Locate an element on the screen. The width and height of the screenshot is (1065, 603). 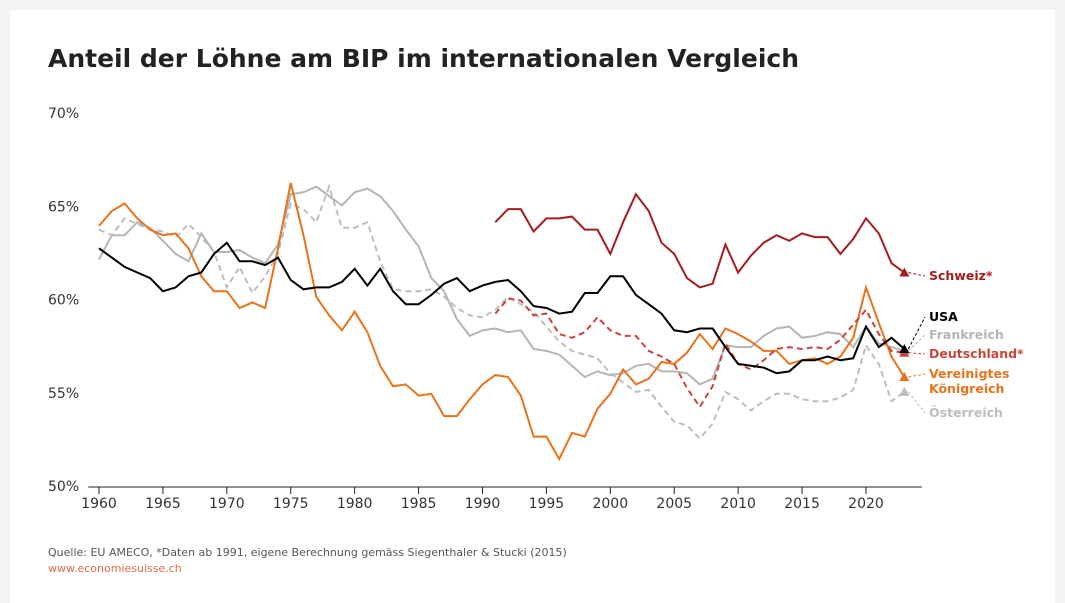
x-tick-label: 1960 is located at coordinates (99, 504).